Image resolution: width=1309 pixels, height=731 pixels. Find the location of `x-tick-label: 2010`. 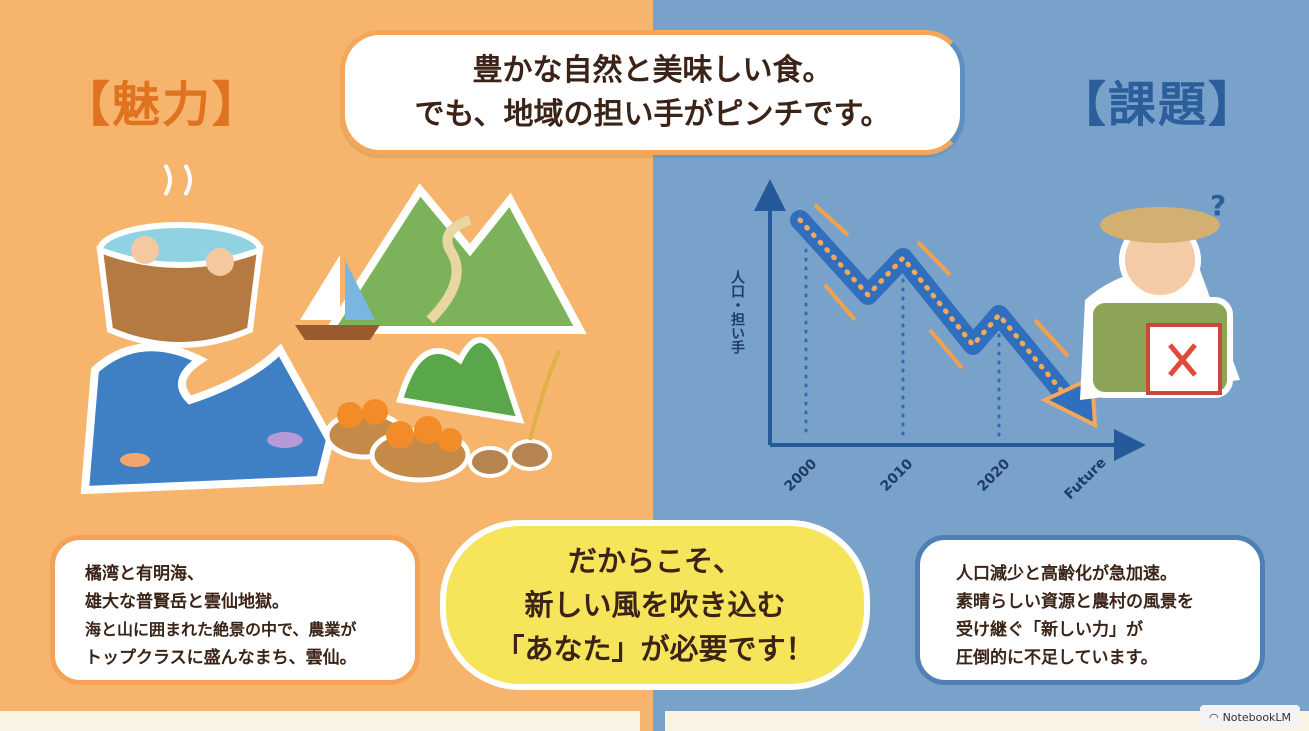

x-tick-label: 2010 is located at coordinates (897, 475).